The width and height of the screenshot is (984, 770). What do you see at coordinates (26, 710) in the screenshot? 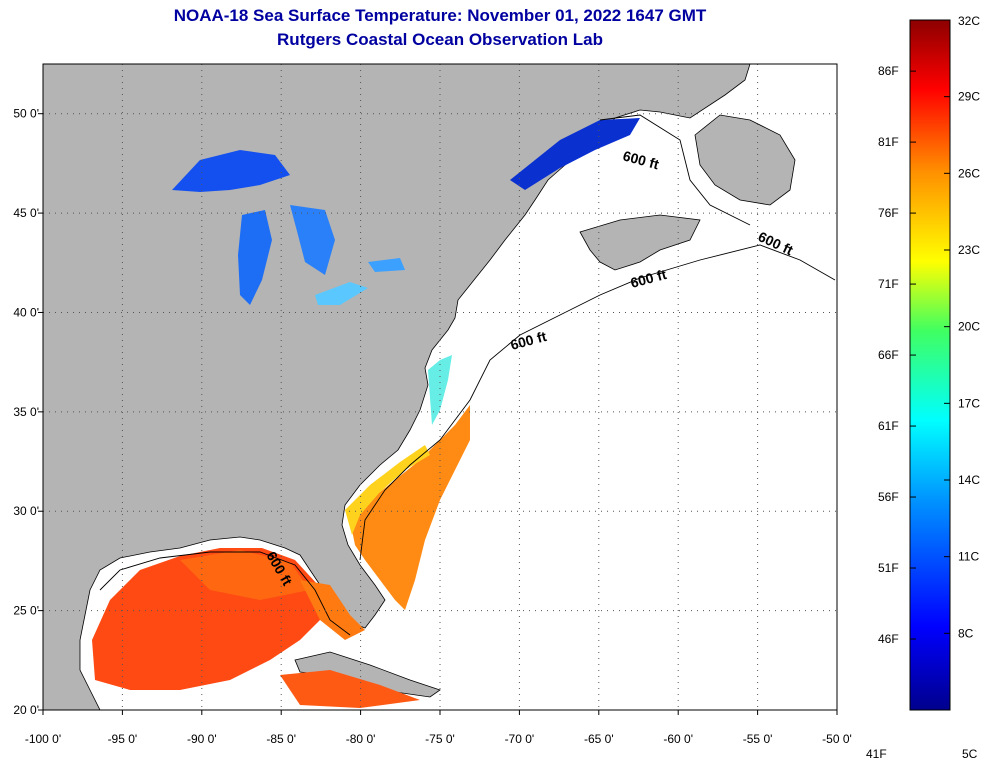
I see `y-tick-label: 20 0'` at bounding box center [26, 710].